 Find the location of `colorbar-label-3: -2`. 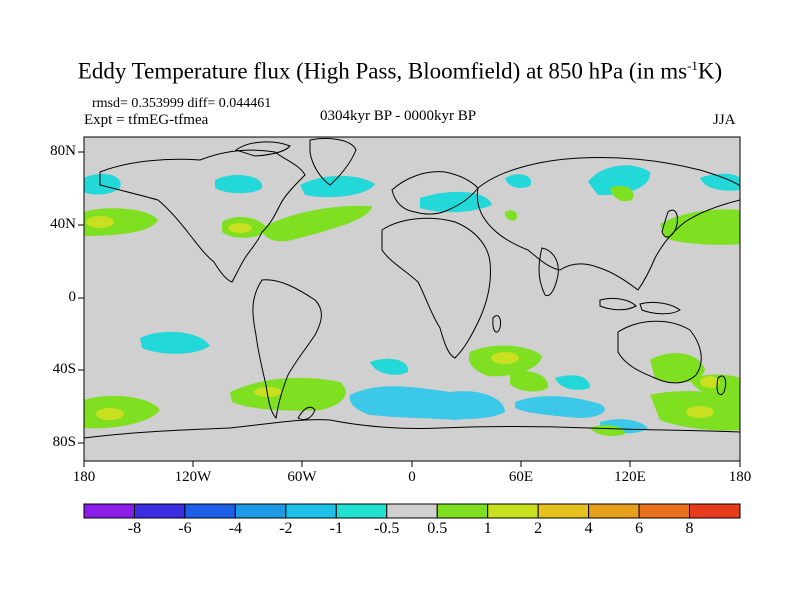

colorbar-label-3: -2 is located at coordinates (286, 528).